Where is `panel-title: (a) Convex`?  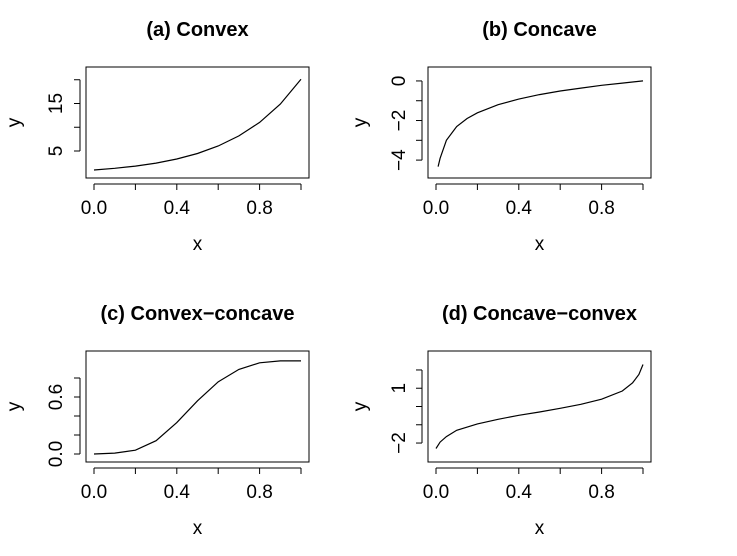
panel-title: (a) Convex is located at coordinates (197, 30).